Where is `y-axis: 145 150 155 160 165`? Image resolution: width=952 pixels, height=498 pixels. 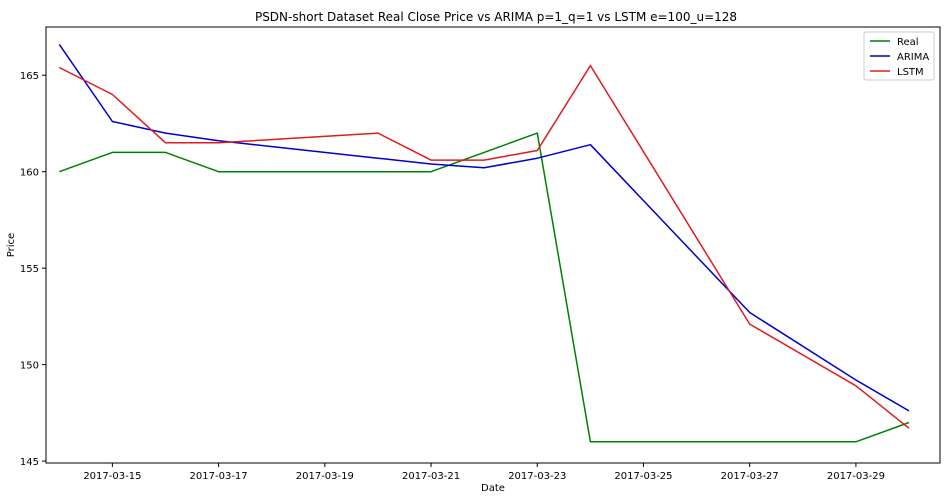
y-axis: 145 150 155 160 165 is located at coordinates (33, 269).